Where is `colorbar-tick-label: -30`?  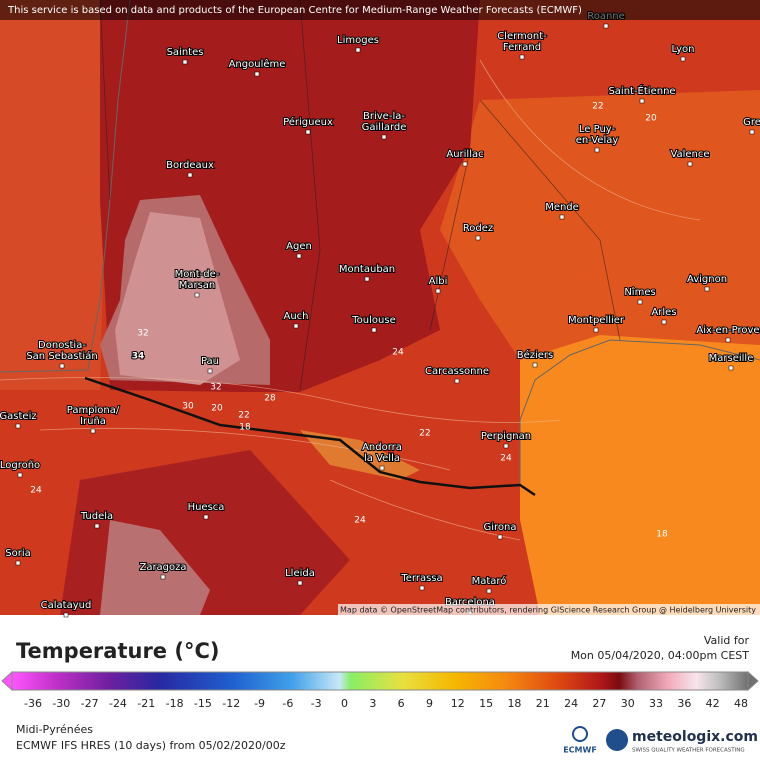
colorbar-tick-label: -30 is located at coordinates (61, 703).